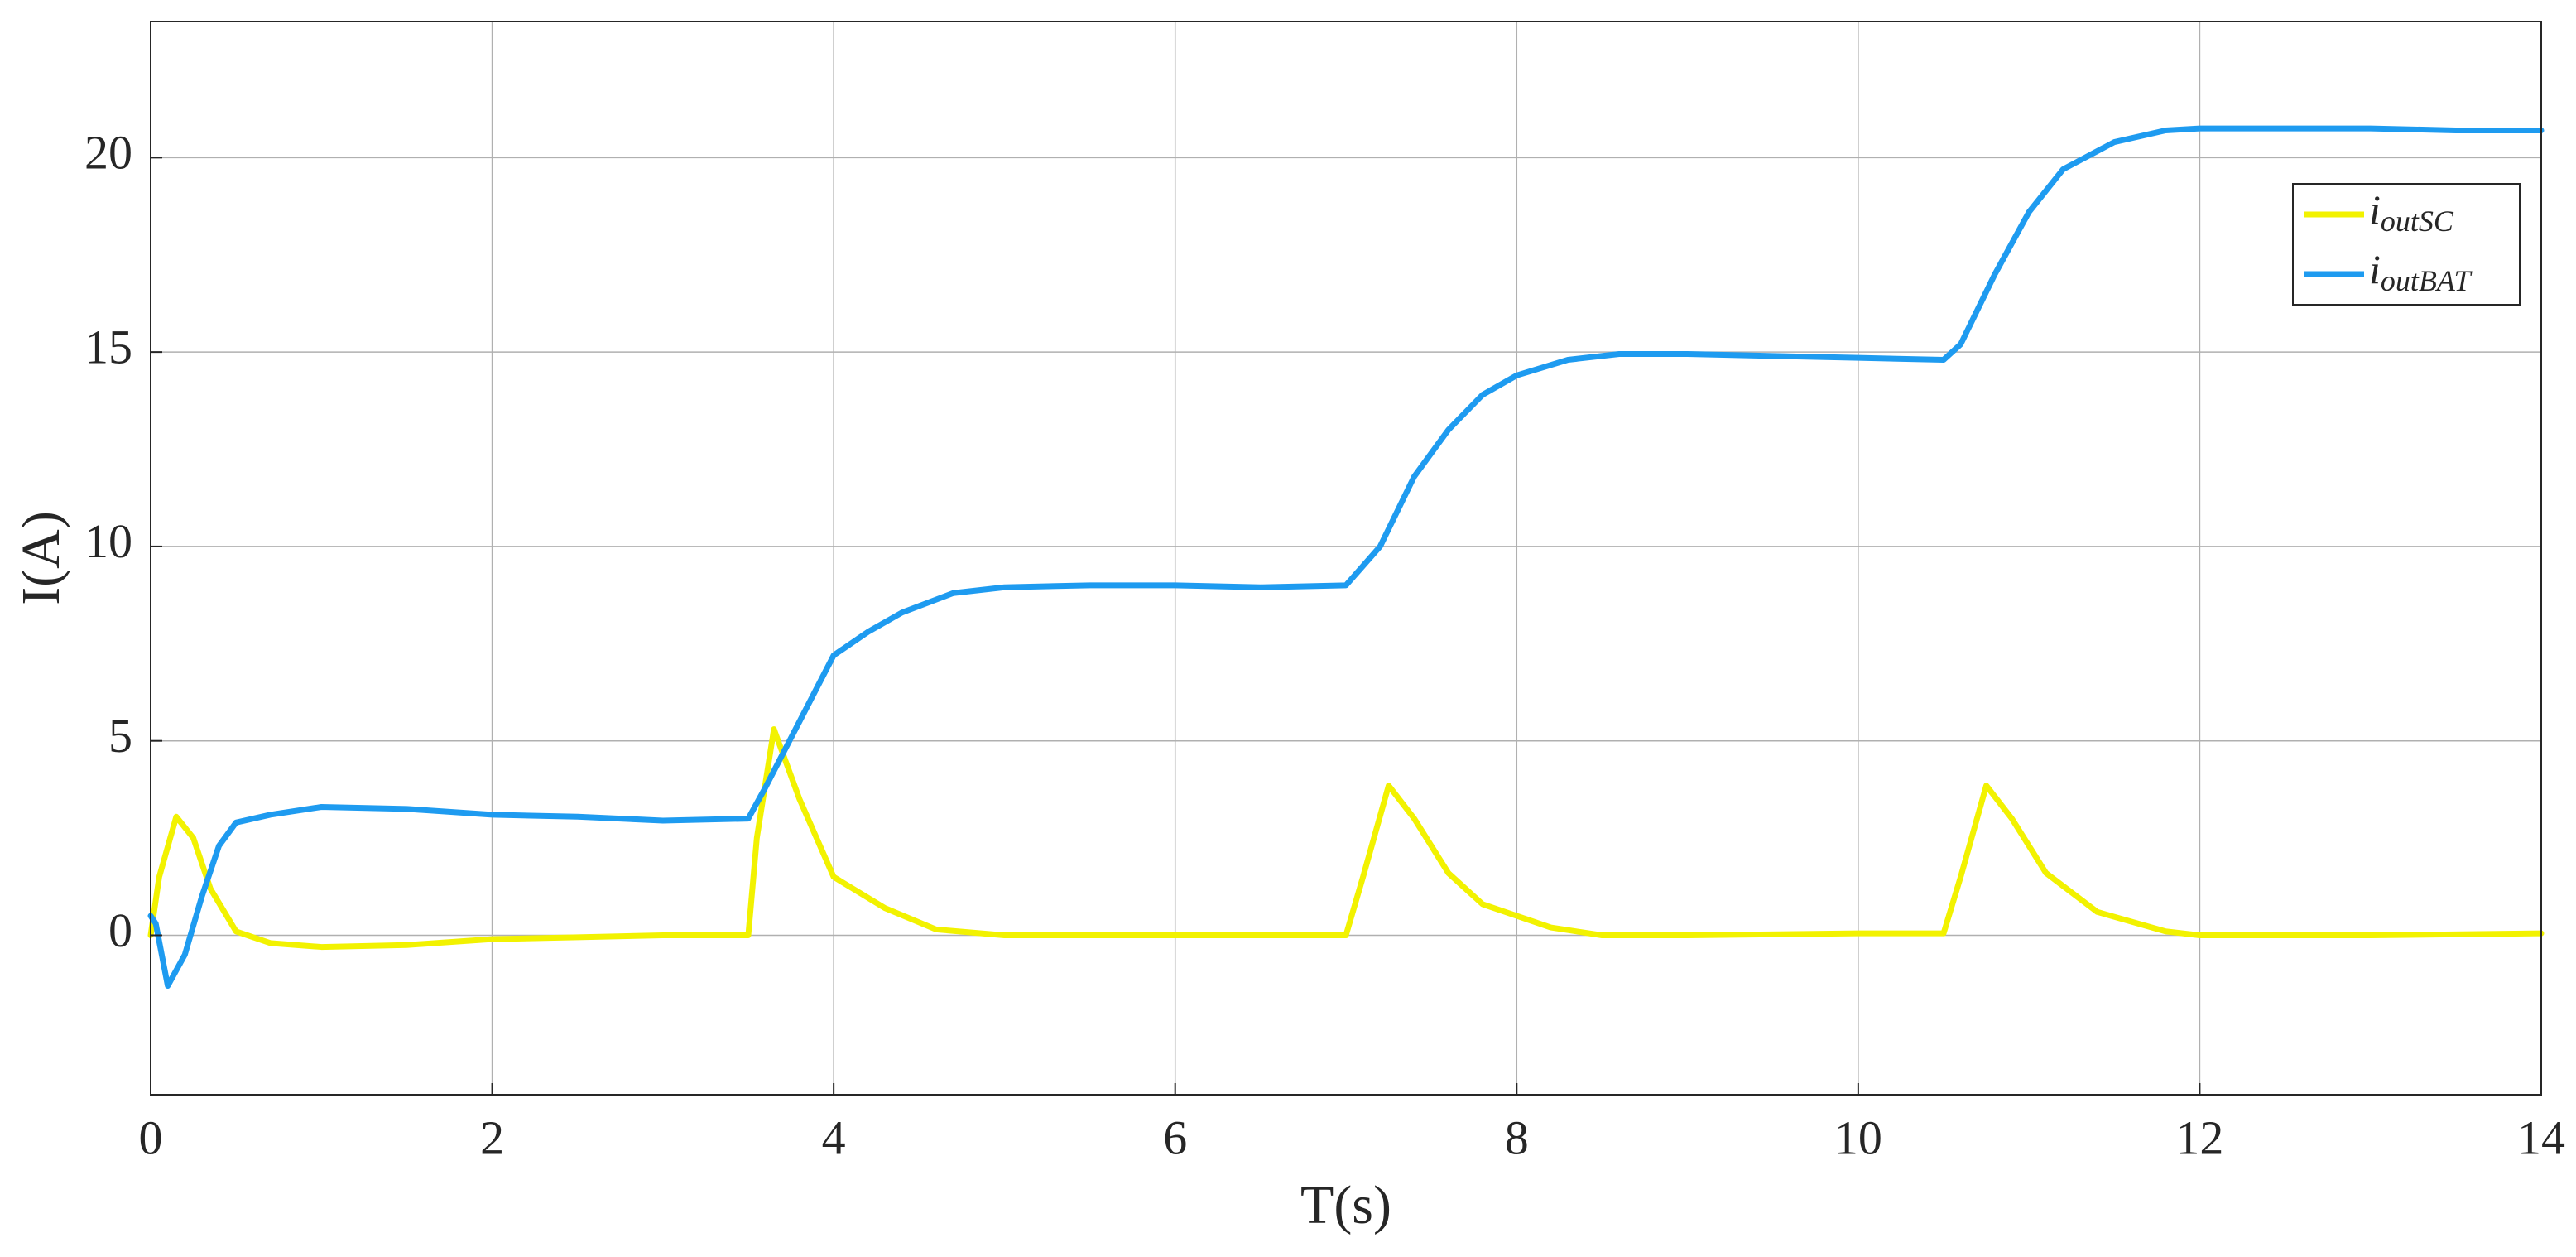 The width and height of the screenshot is (2576, 1257). I want to click on x-tick-label: 6, so click(1175, 1137).